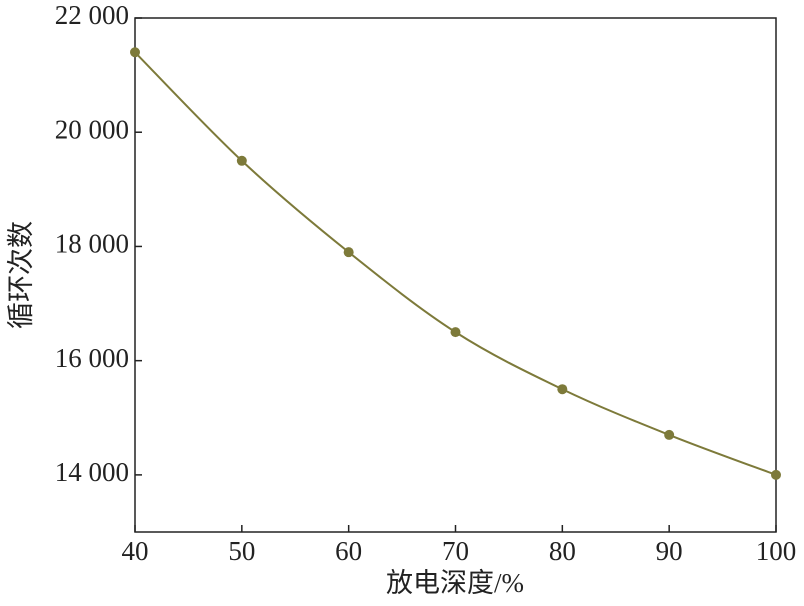  I want to click on x-tick-label: 40, so click(135, 551).